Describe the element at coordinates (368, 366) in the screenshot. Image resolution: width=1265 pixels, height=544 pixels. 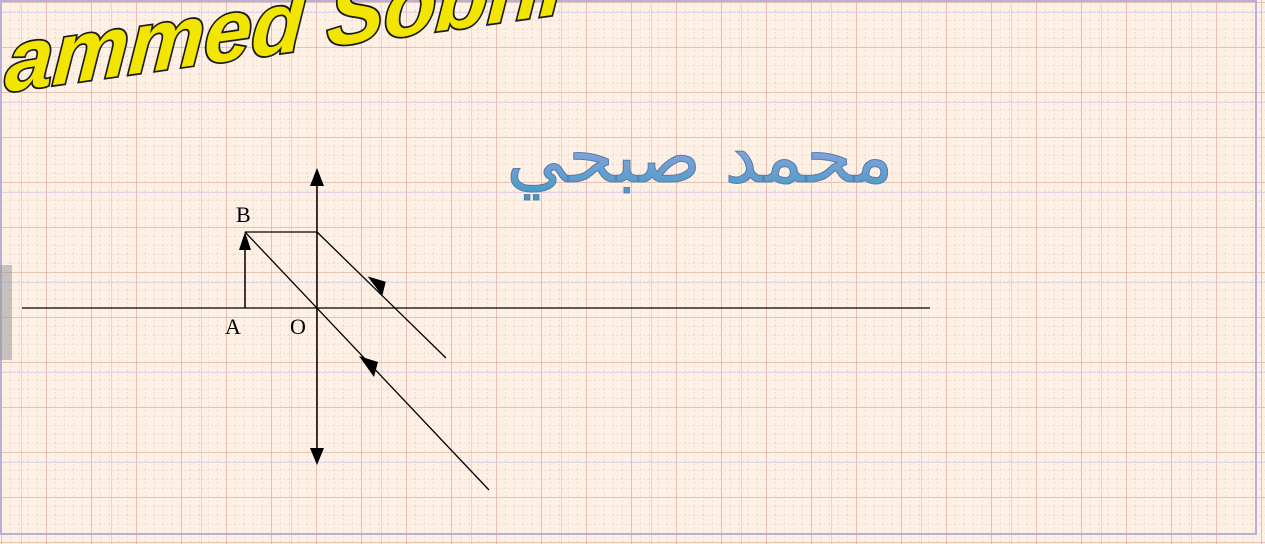
I see `ray-centre-arrowhead` at that location.